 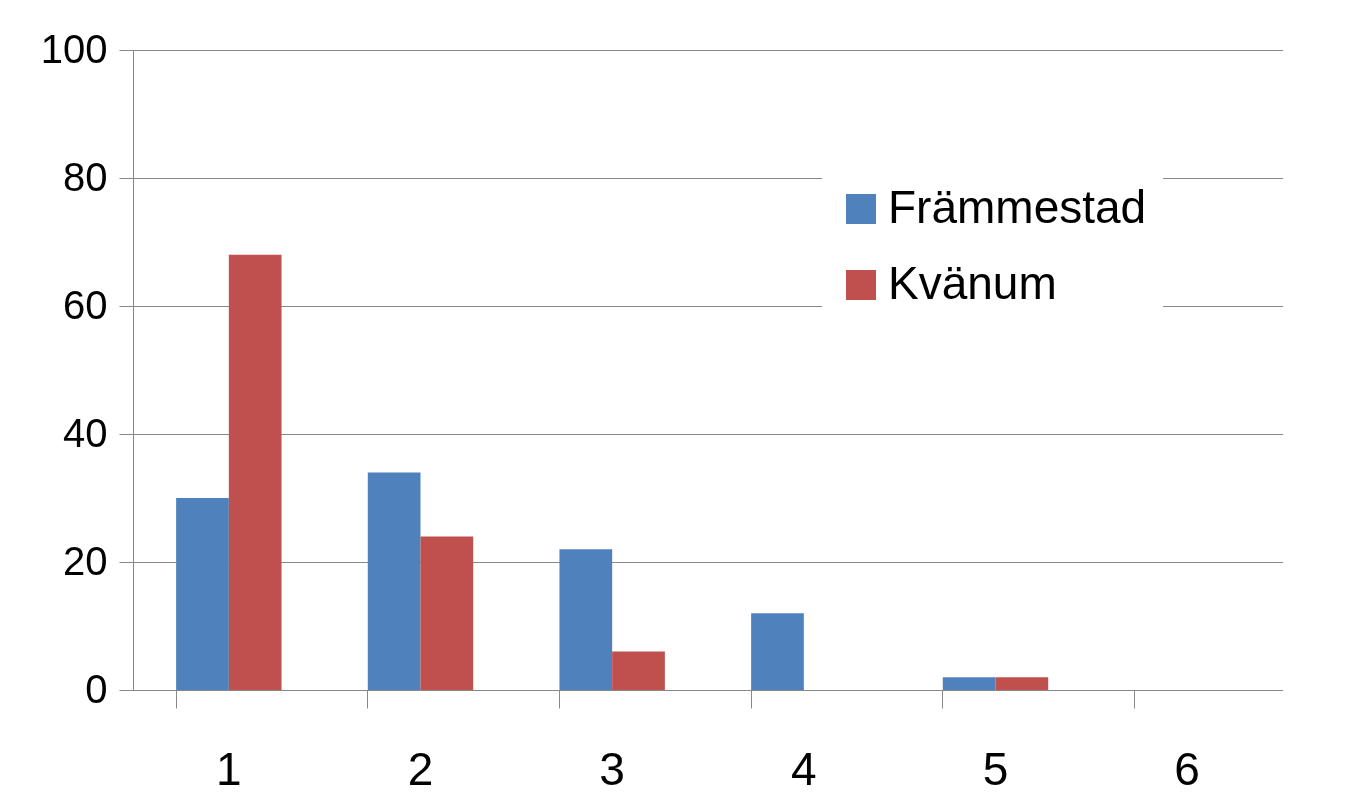 What do you see at coordinates (804, 768) in the screenshot?
I see `x-tick-label: 4` at bounding box center [804, 768].